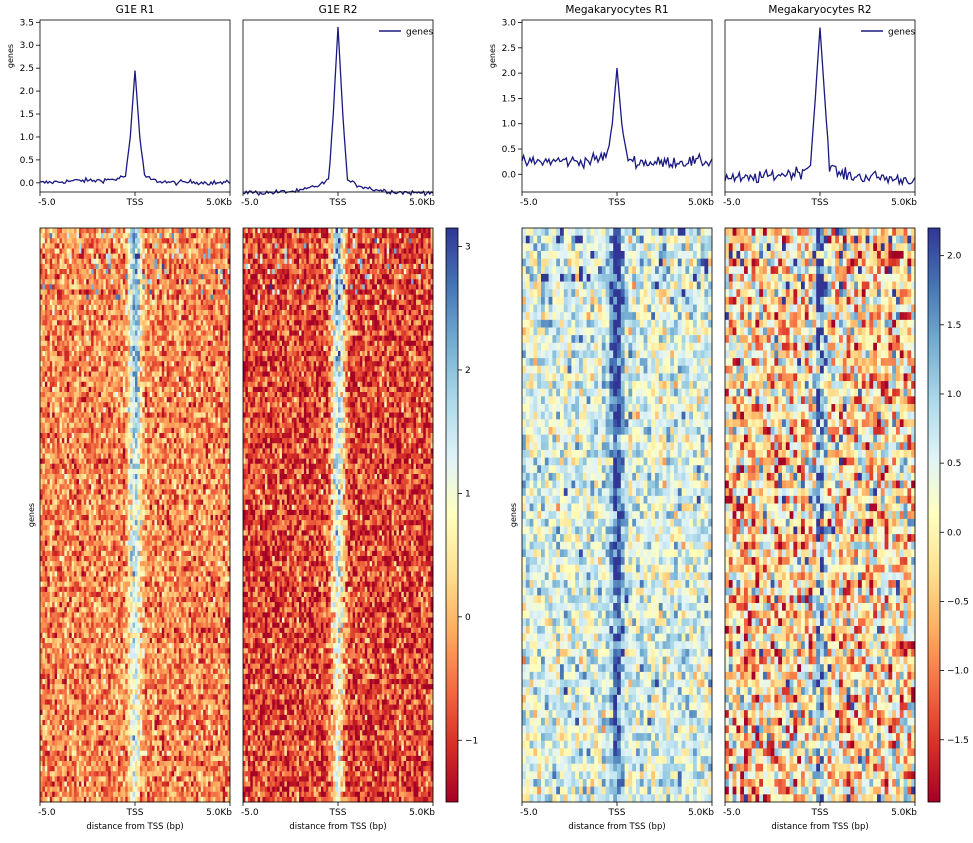 This screenshot has width=973, height=843. I want to click on profile-title: Megakaryocytes R1, so click(616, 10).